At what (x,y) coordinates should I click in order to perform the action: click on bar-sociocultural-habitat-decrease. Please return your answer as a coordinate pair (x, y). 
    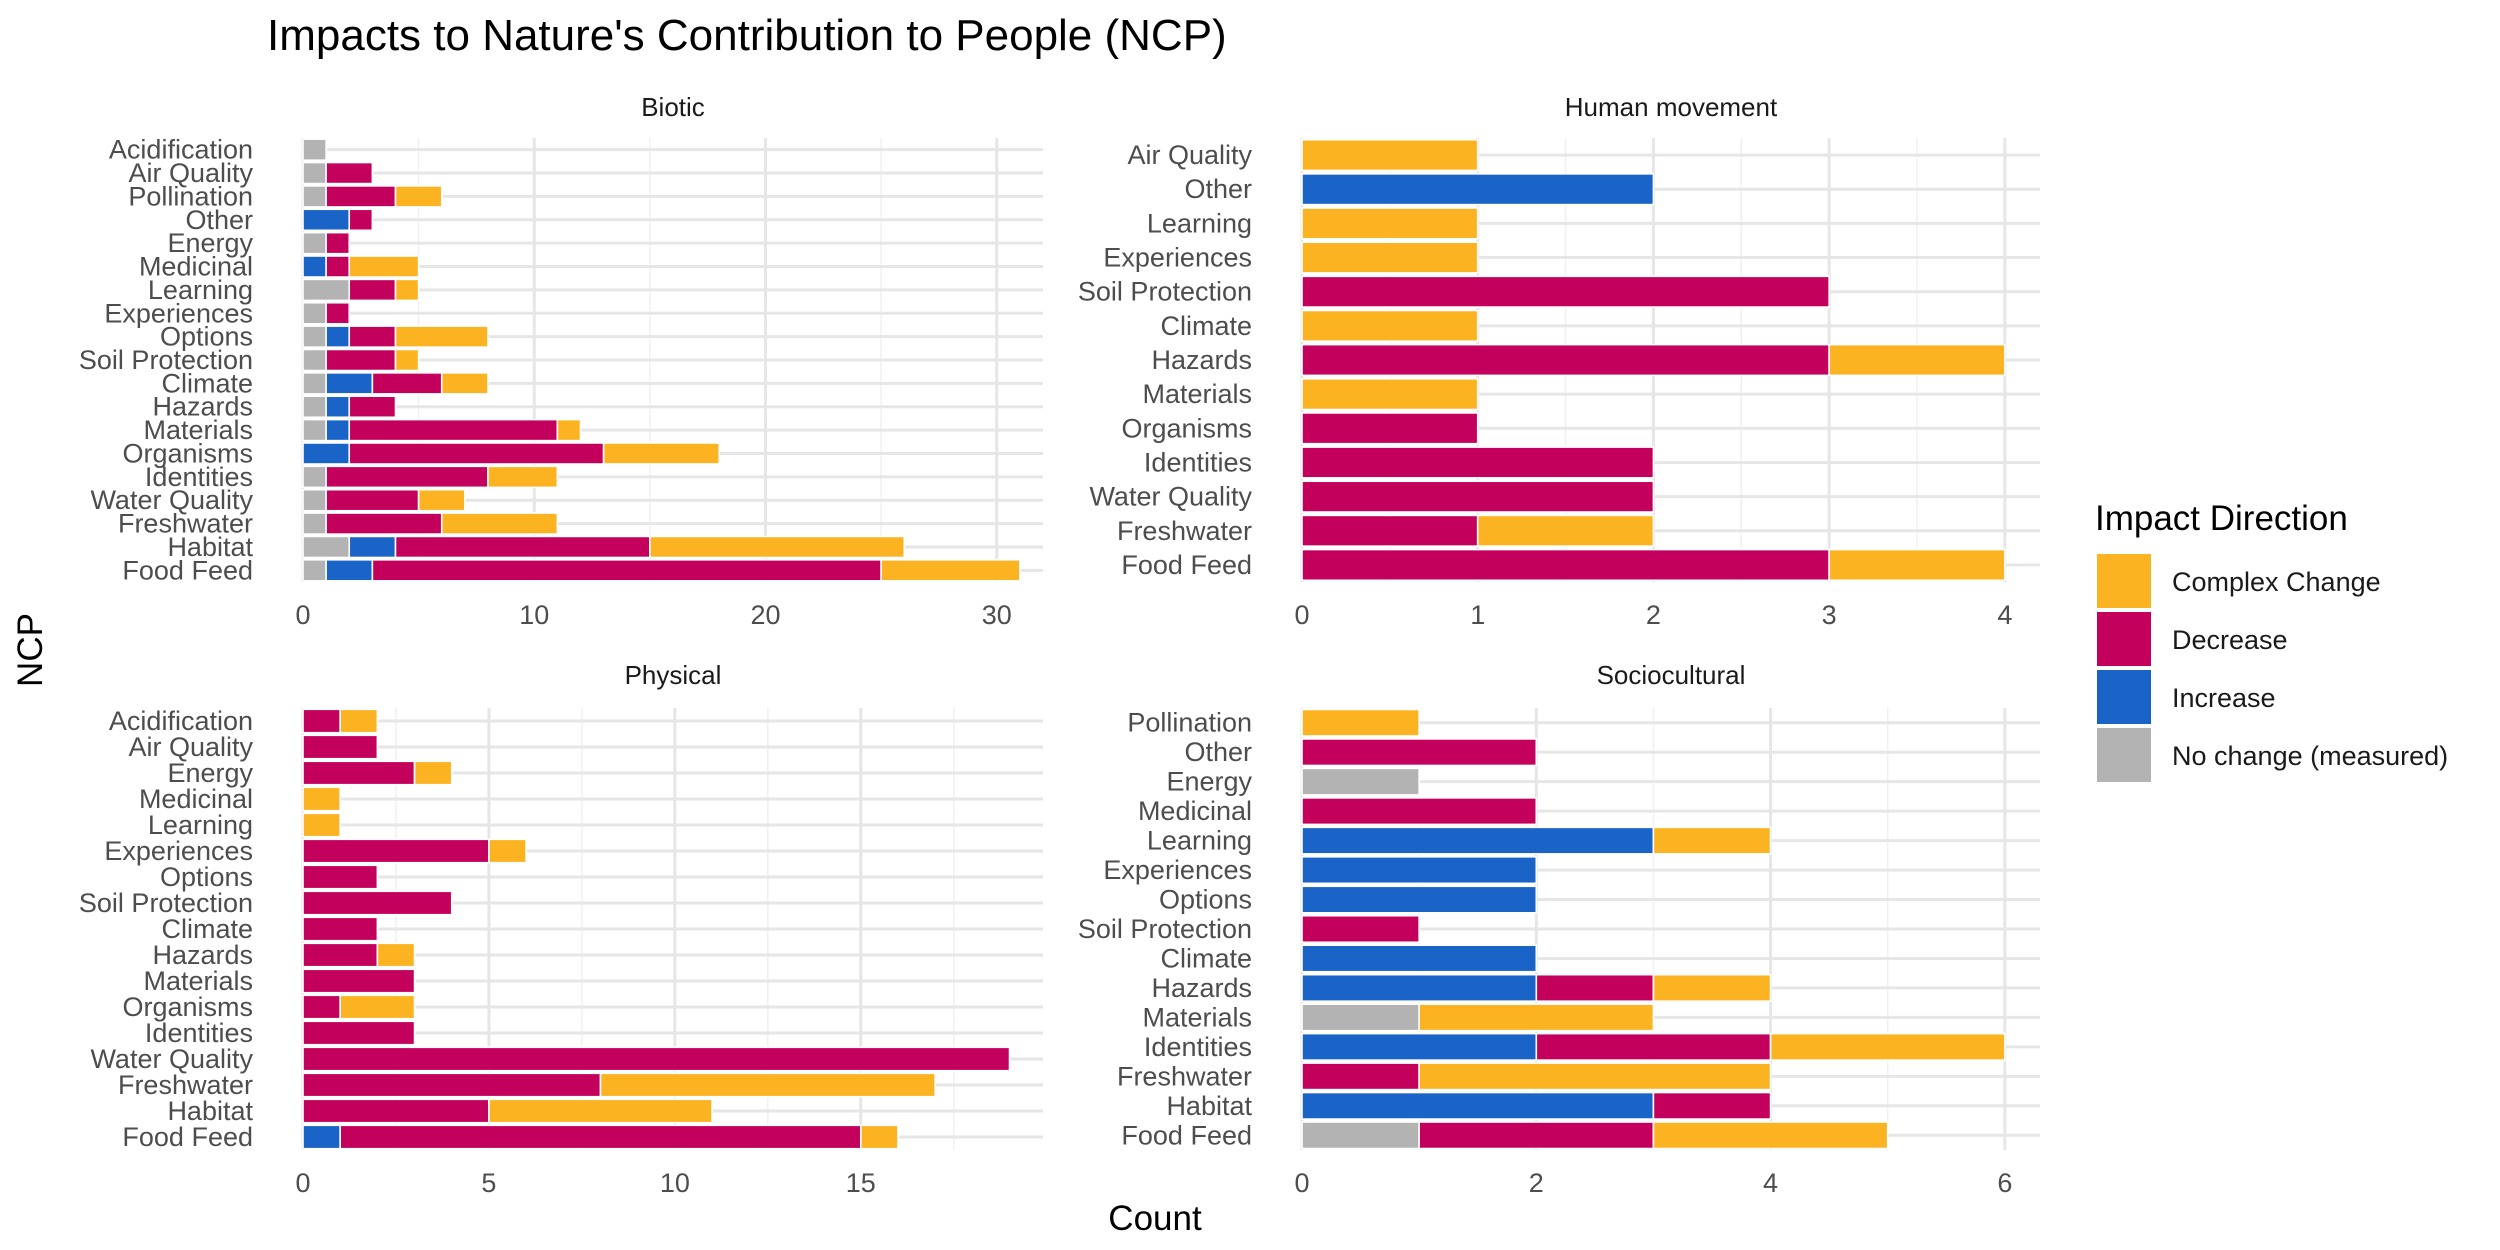
    Looking at the image, I should click on (1712, 1105).